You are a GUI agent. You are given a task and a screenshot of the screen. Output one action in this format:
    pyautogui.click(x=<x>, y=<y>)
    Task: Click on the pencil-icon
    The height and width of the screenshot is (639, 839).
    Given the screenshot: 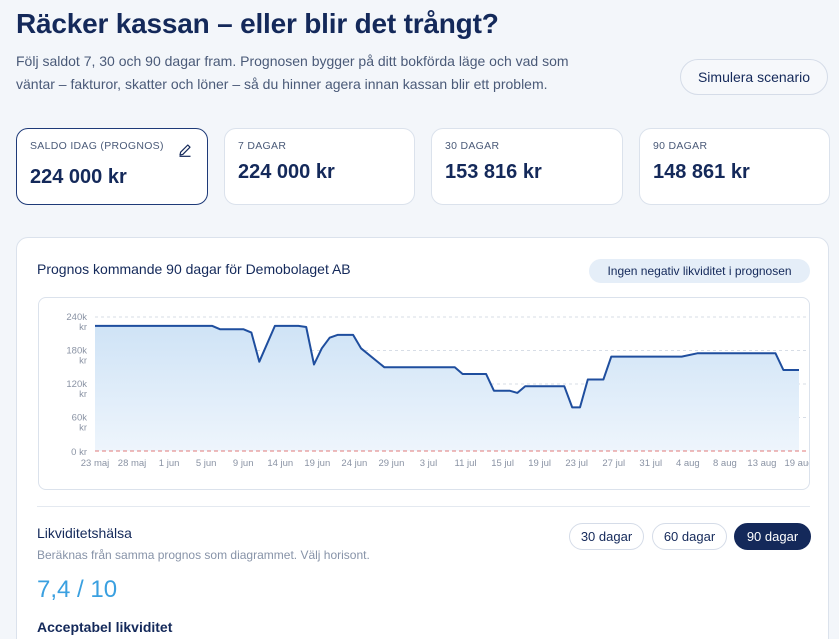 What is the action you would take?
    pyautogui.click(x=185, y=150)
    